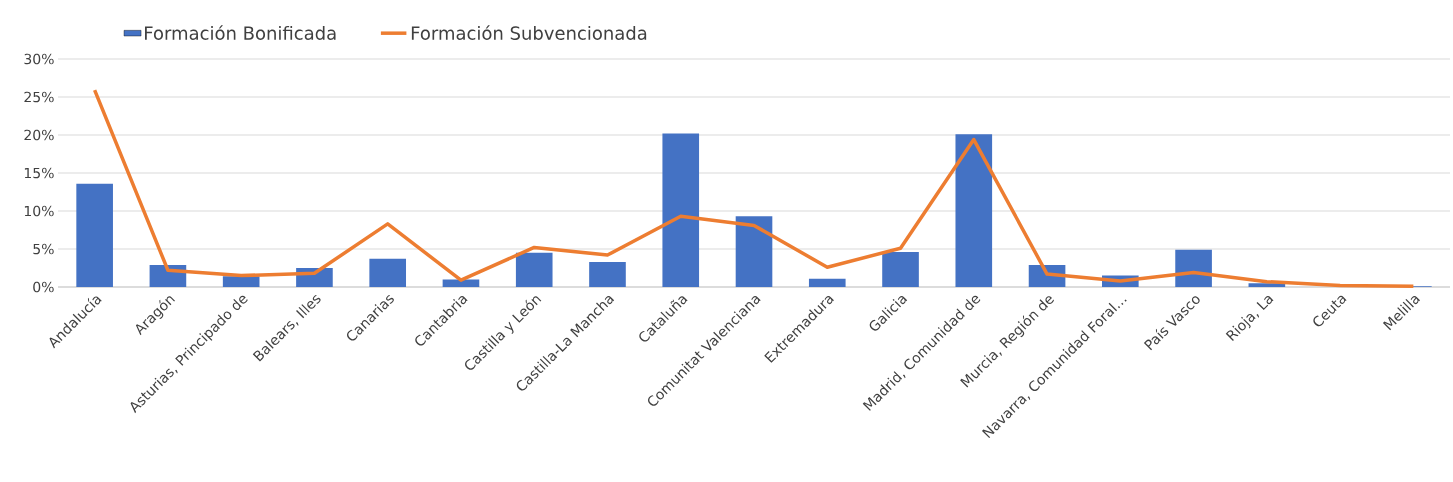 This screenshot has width=1453, height=482. Describe the element at coordinates (39, 211) in the screenshot. I see `y-tick-label: 10%` at that location.